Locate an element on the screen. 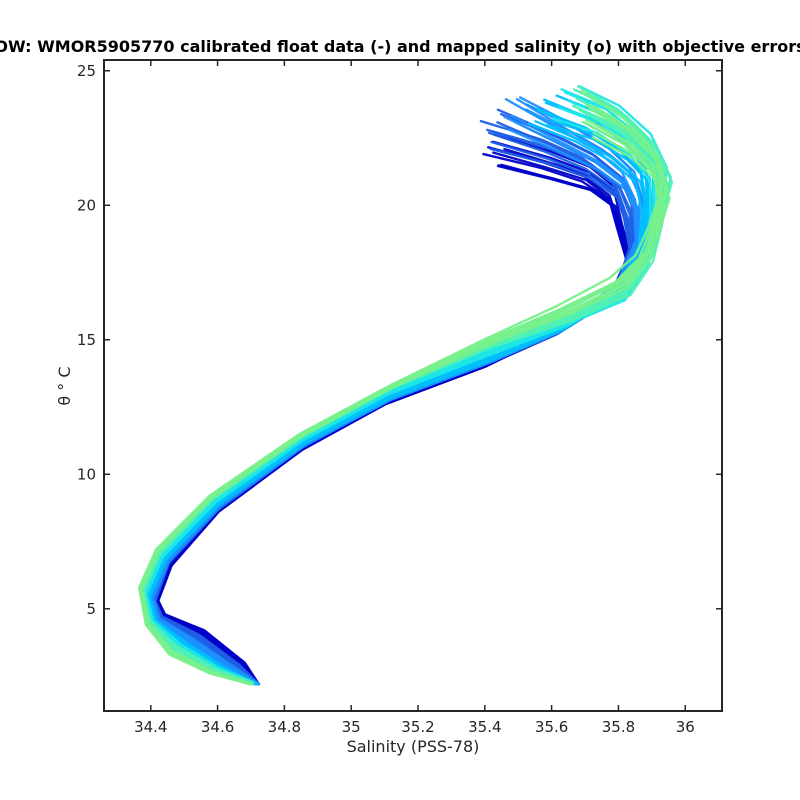 The image size is (800, 800). x-tick-label: 35.6 is located at coordinates (551, 727).